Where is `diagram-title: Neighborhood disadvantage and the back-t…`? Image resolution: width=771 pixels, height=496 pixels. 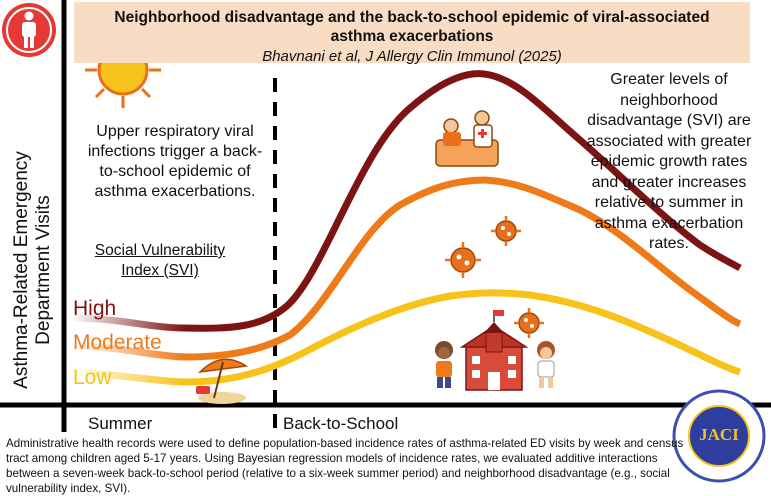 diagram-title: Neighborhood disadvantage and the back-t… is located at coordinates (412, 27).